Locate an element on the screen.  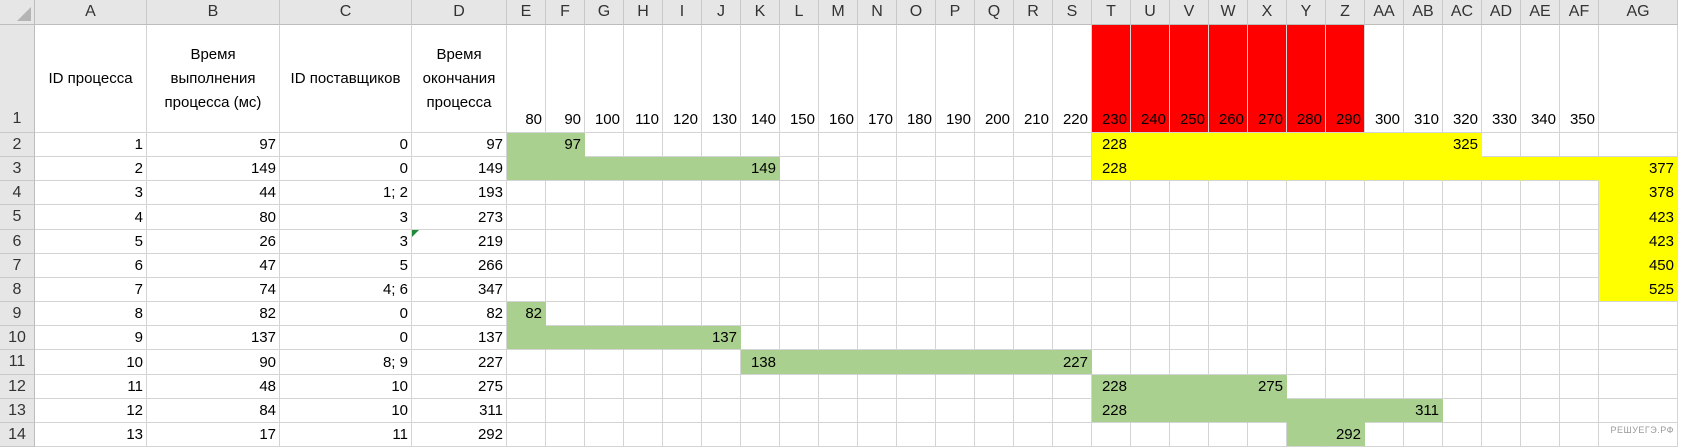
cell-E2 is located at coordinates (526, 145).